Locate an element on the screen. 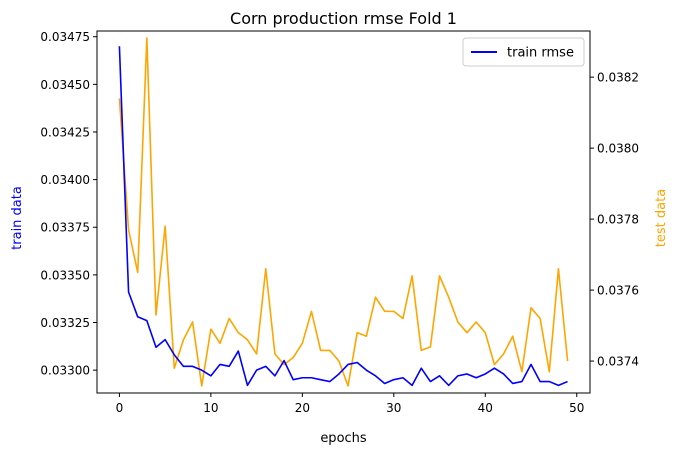 The image size is (679, 455). x-axis-label: epochs is located at coordinates (343, 438).